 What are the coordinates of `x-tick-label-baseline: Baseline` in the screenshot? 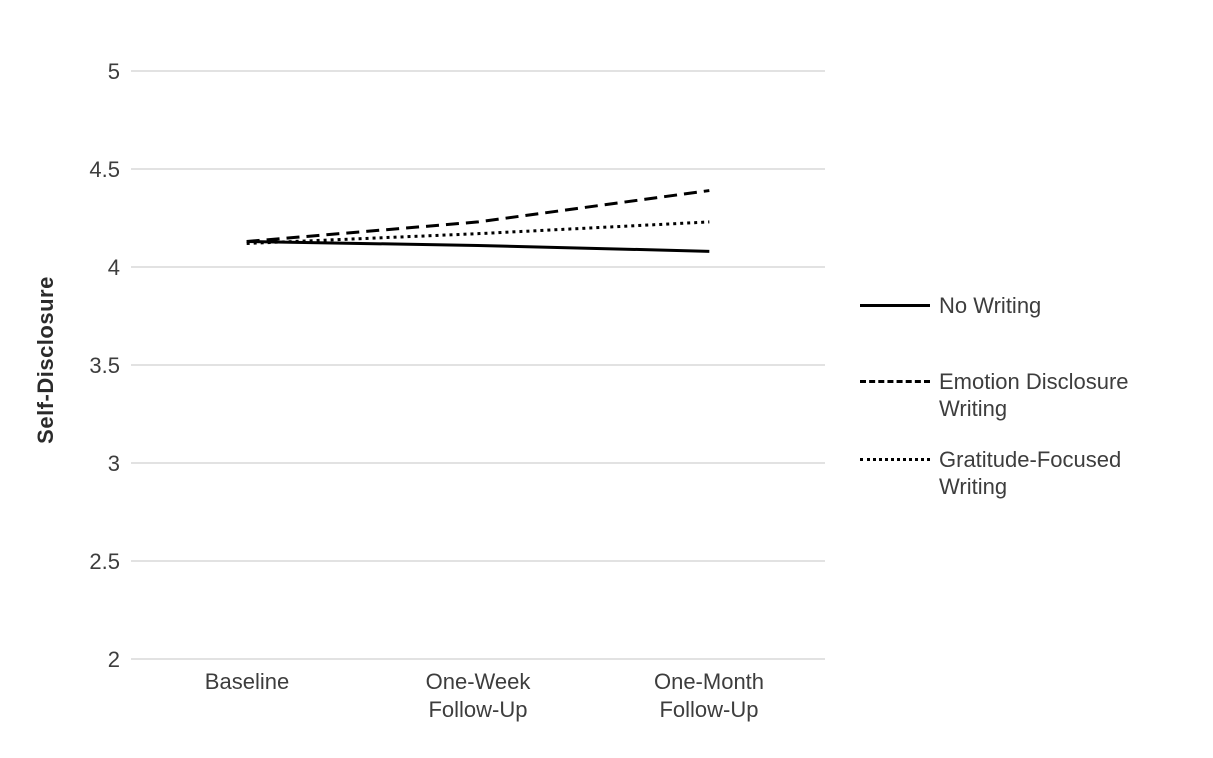 It's located at (247, 681).